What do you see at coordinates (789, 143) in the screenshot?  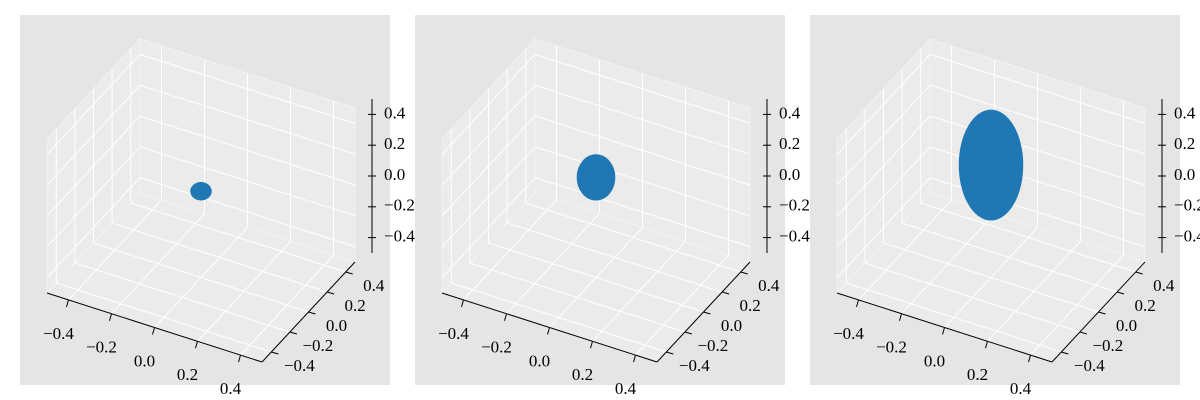 I see `z-tick-label: 0.2` at bounding box center [789, 143].